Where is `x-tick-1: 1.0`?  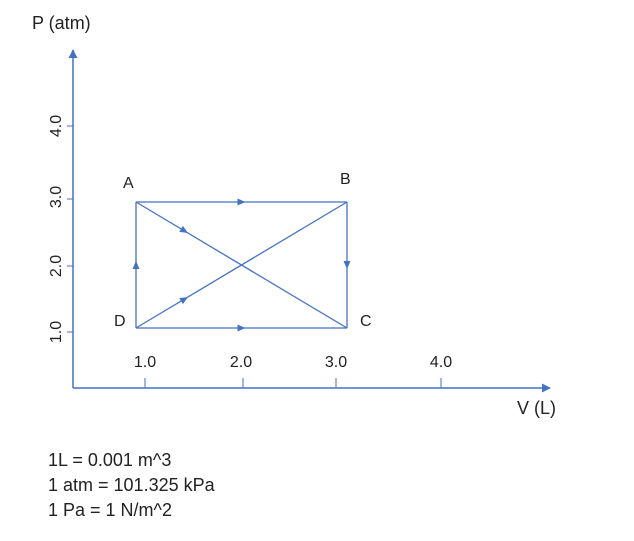 x-tick-1: 1.0 is located at coordinates (145, 362).